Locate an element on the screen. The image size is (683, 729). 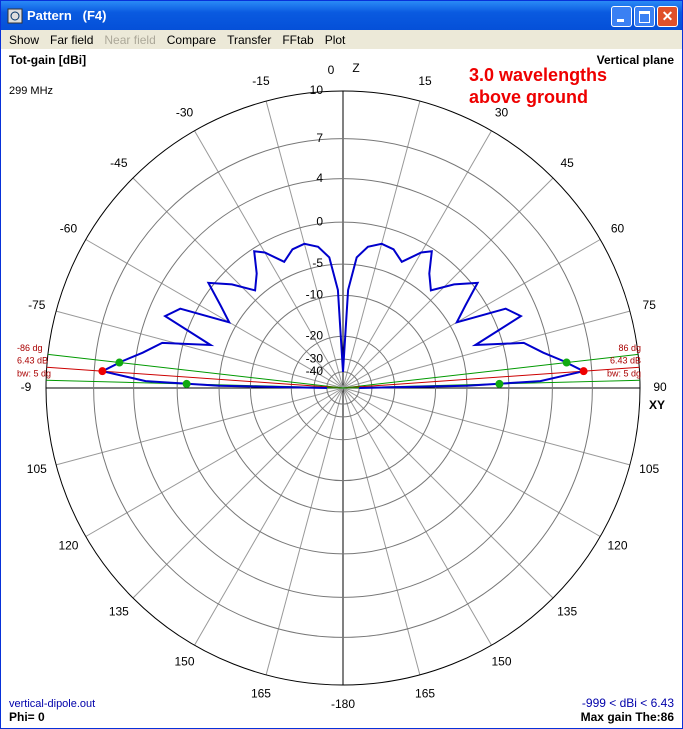
menu-item: Transfer is located at coordinates (249, 39).